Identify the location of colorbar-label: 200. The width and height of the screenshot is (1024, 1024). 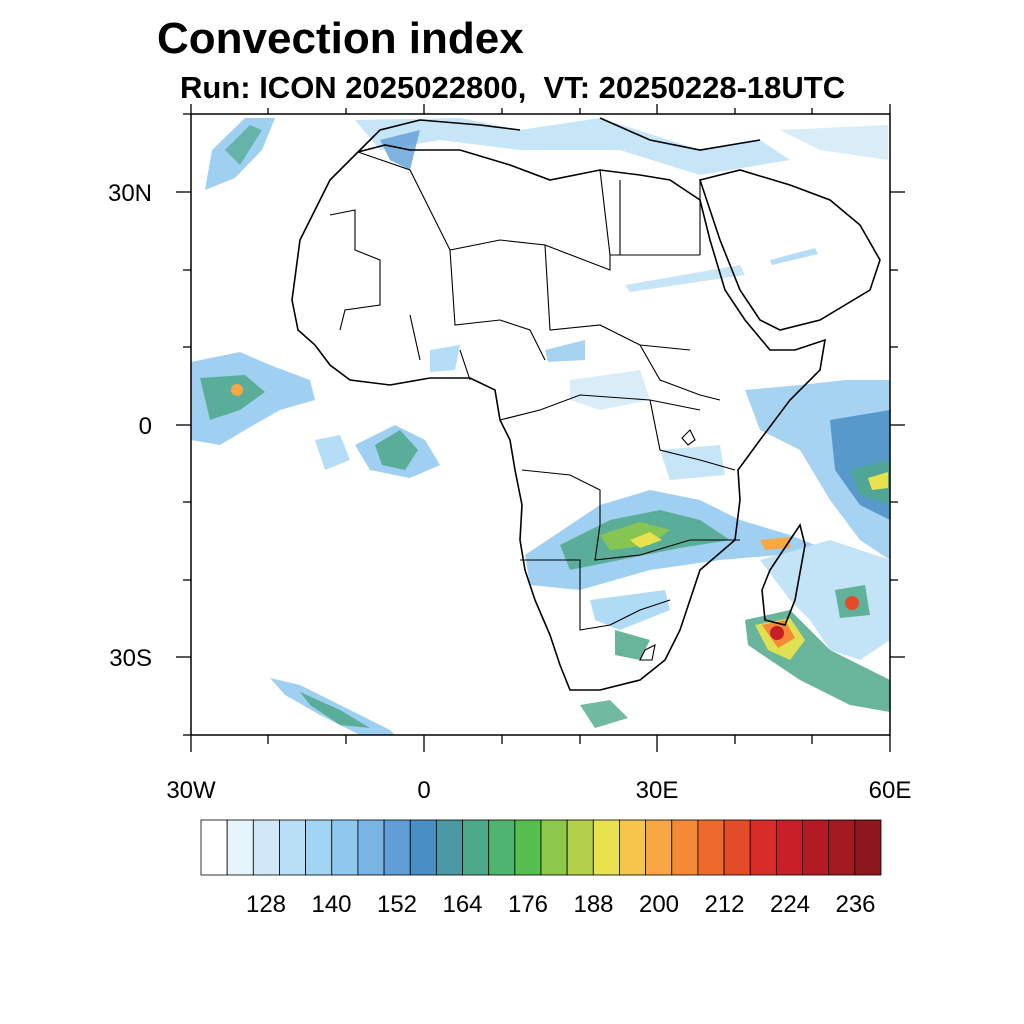
(659, 904).